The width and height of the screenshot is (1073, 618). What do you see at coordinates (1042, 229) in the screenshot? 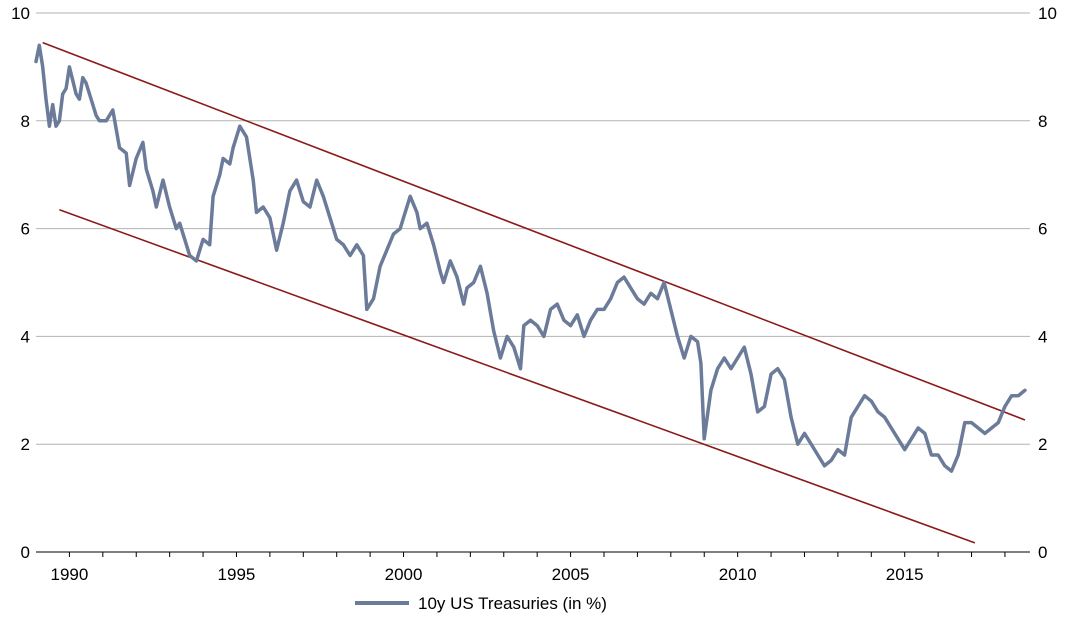
I see `y-tick-label-right: 6` at bounding box center [1042, 229].